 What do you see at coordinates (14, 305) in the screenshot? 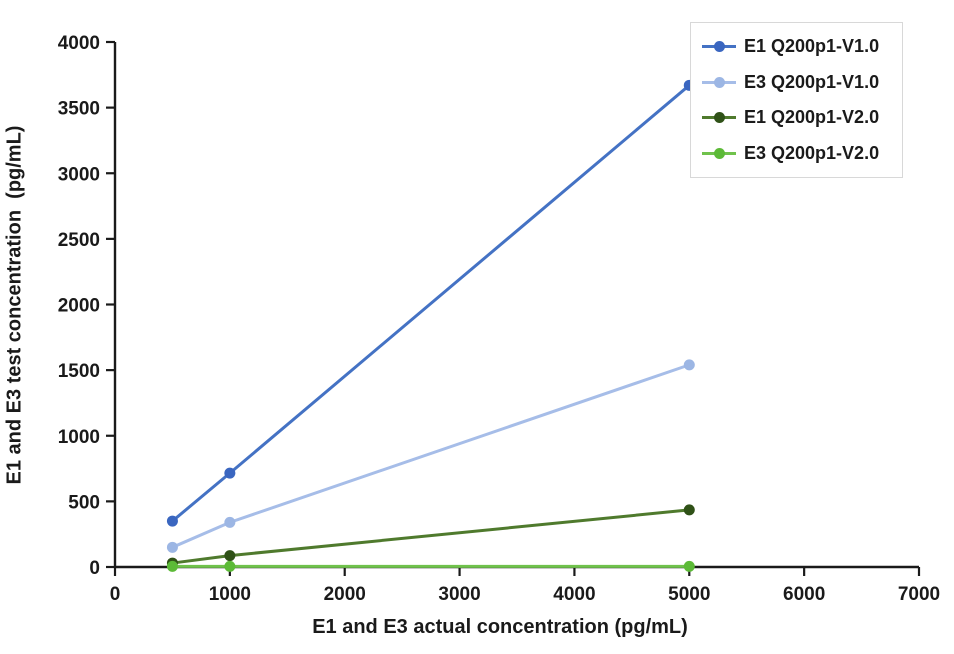
I see `y-axis-title: E1 and E3 test concentration (pg/mL)` at bounding box center [14, 305].